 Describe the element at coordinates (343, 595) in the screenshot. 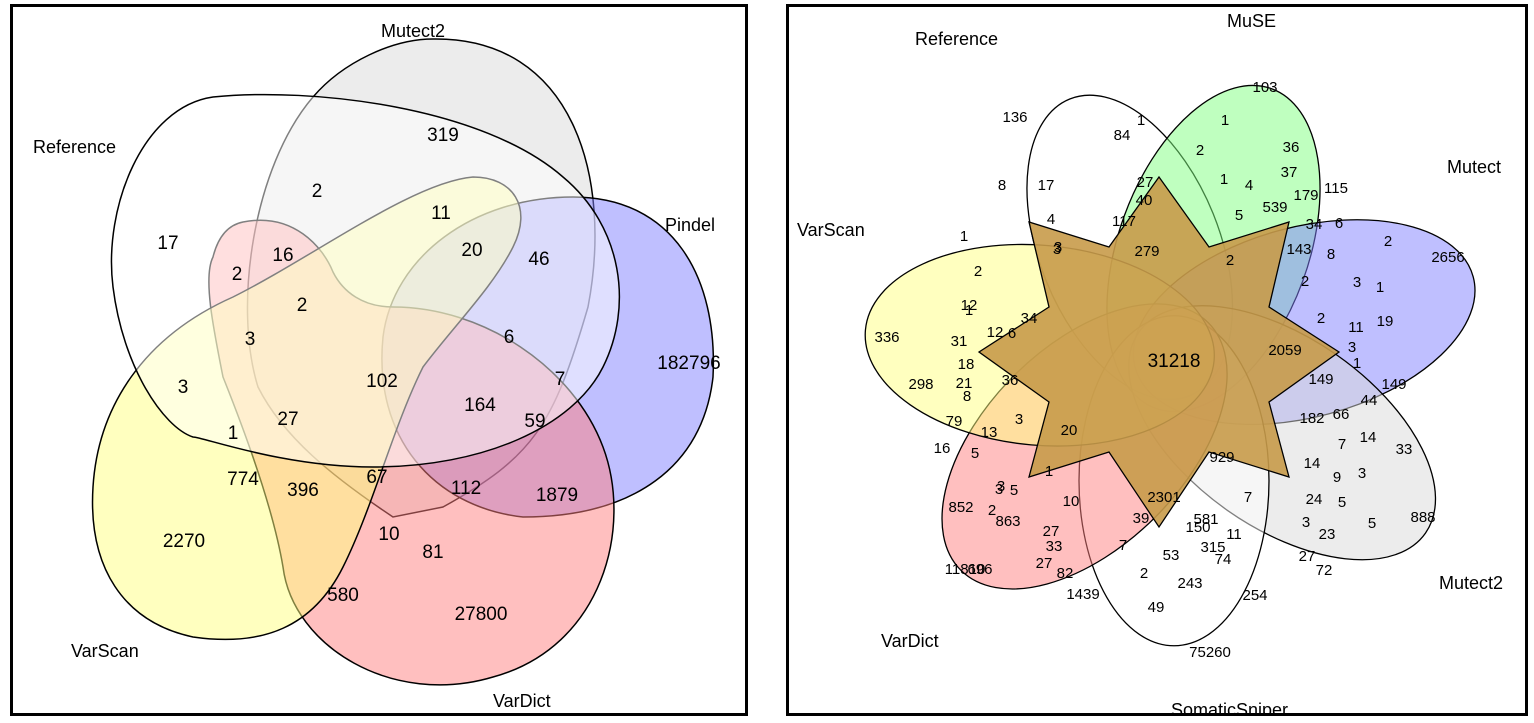

I see `region-count: 580` at that location.